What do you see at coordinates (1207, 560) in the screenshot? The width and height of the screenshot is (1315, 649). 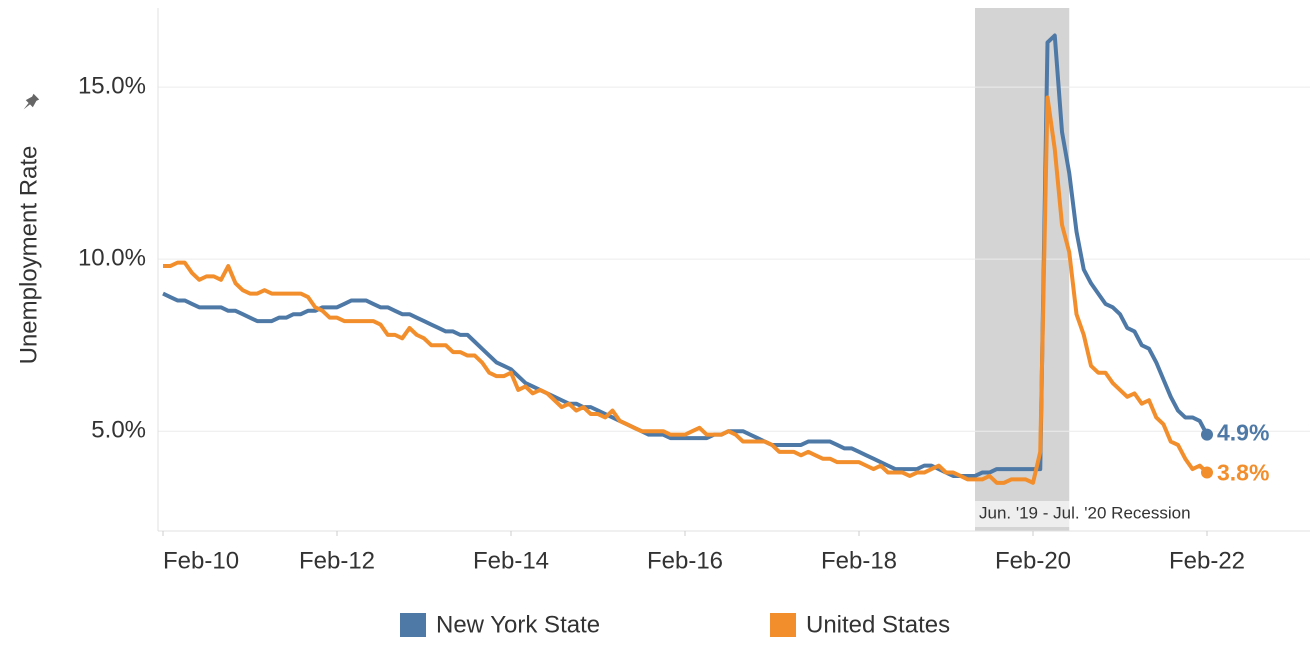 I see `x-tick-label: Feb-22` at bounding box center [1207, 560].